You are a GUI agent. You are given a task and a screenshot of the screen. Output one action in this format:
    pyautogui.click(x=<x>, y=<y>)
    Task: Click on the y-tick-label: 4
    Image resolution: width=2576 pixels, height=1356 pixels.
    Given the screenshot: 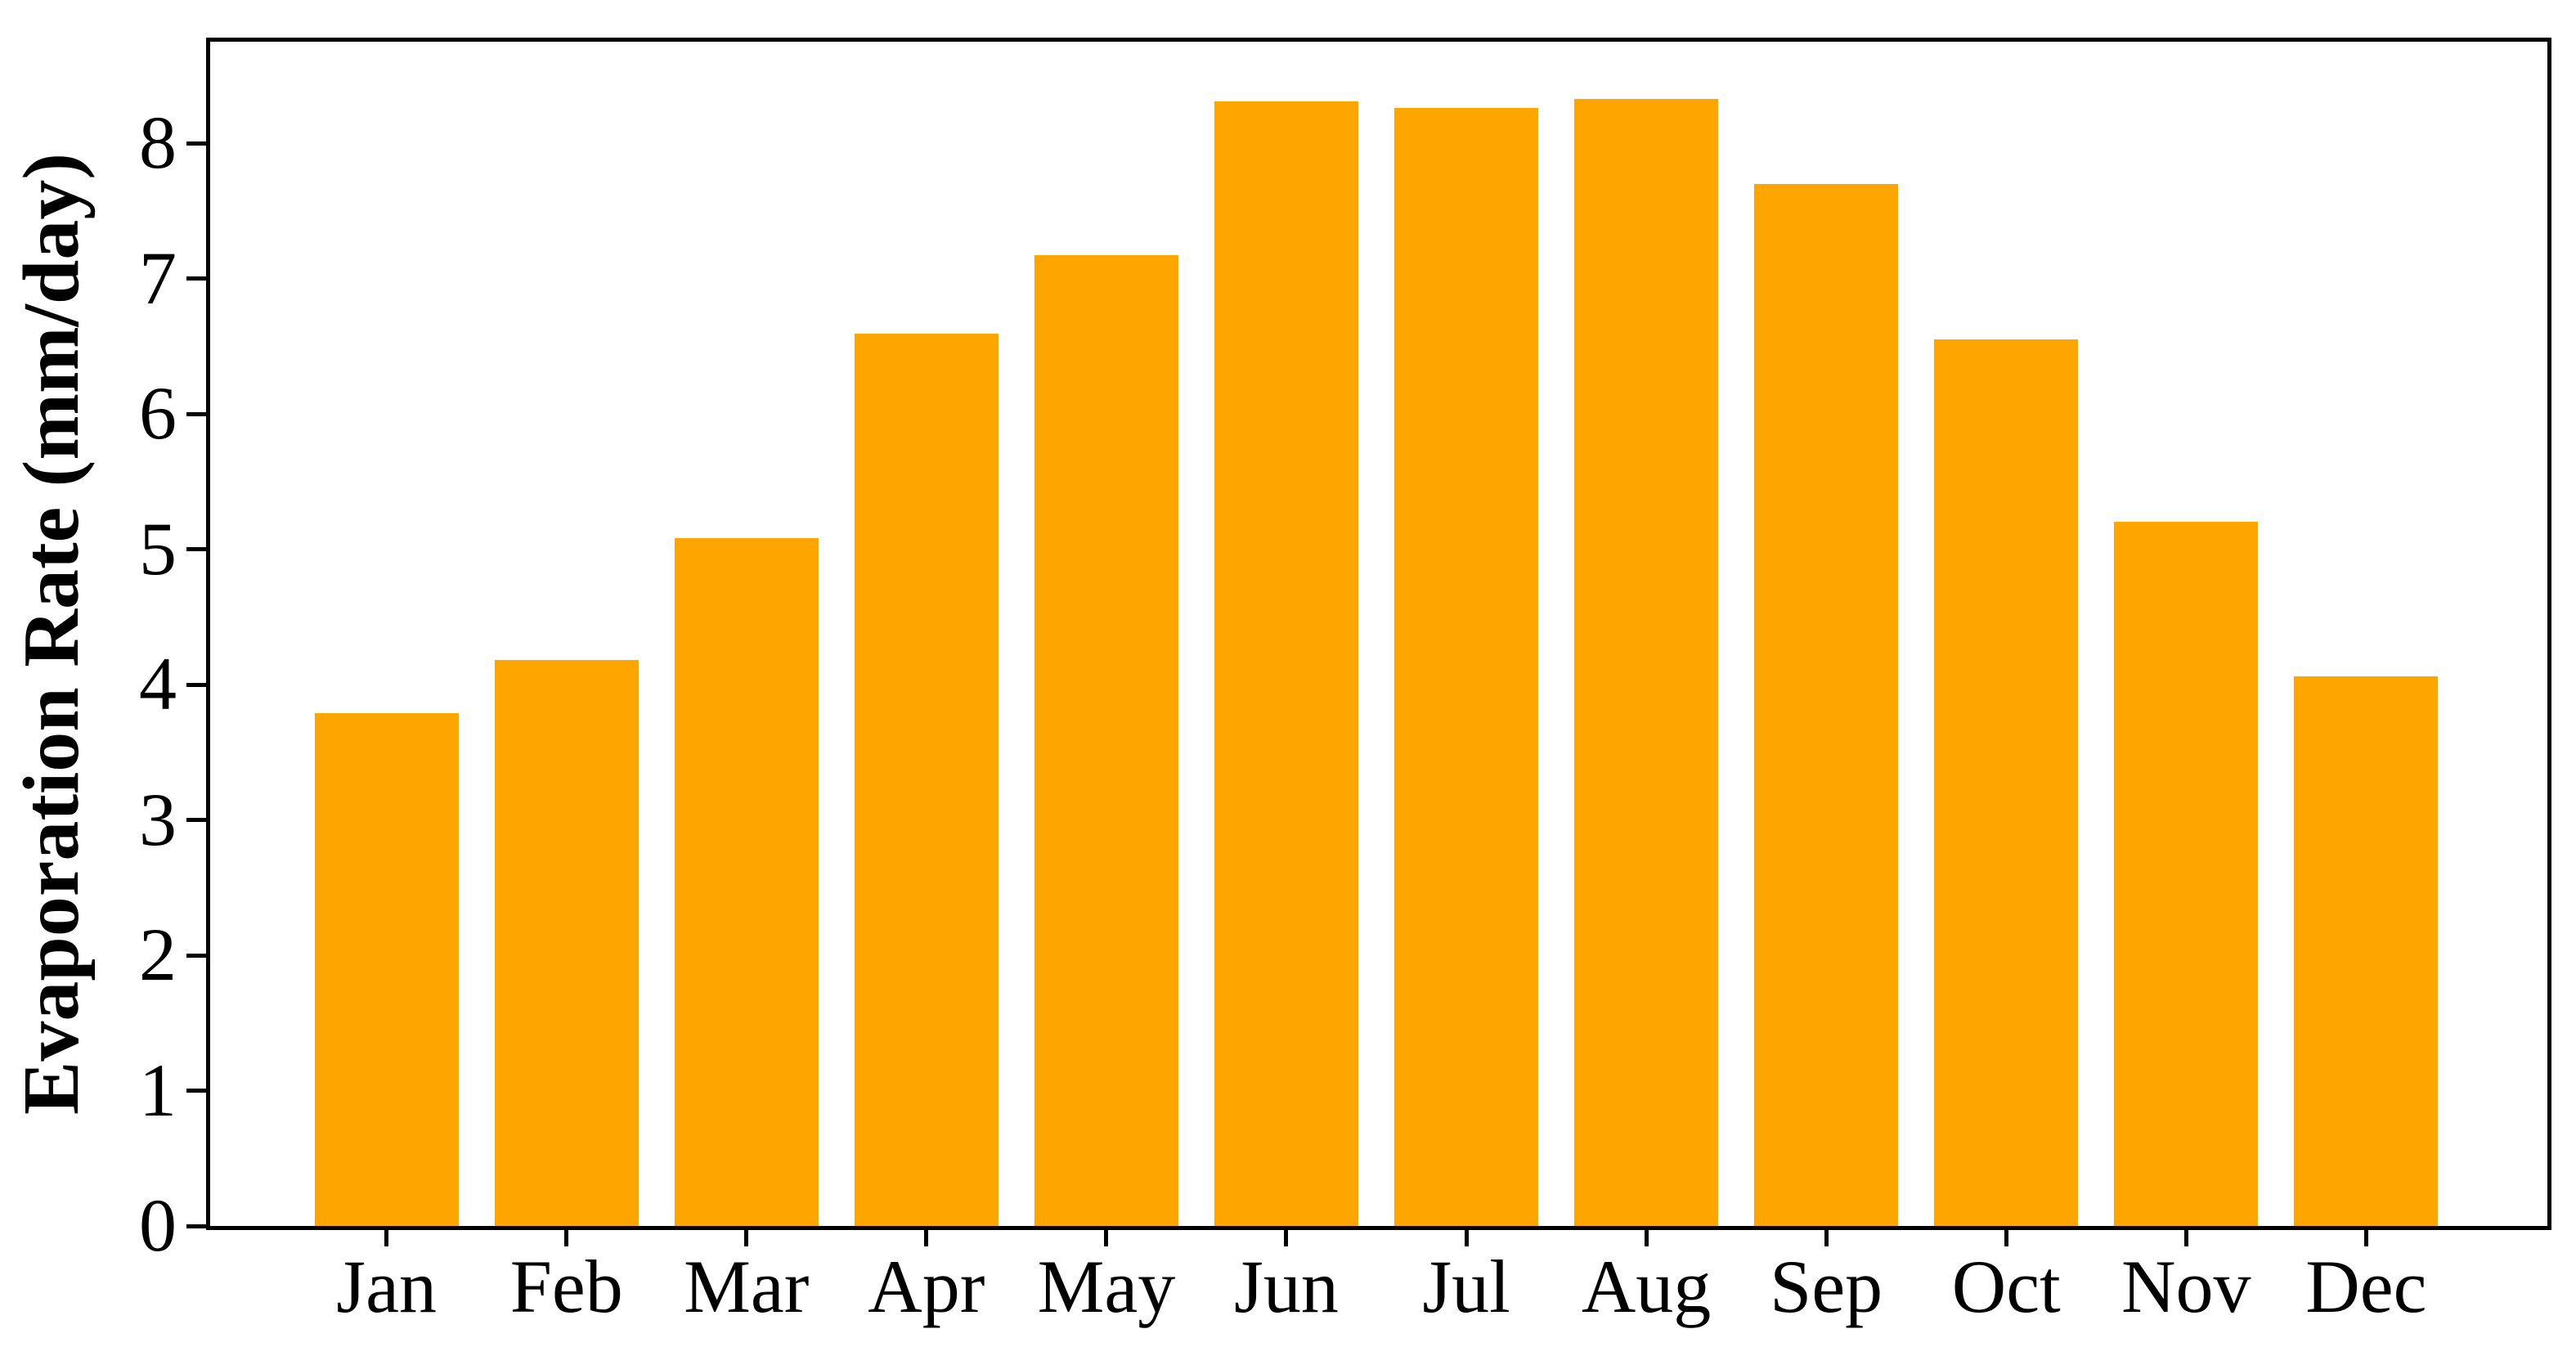 What is the action you would take?
    pyautogui.click(x=158, y=684)
    